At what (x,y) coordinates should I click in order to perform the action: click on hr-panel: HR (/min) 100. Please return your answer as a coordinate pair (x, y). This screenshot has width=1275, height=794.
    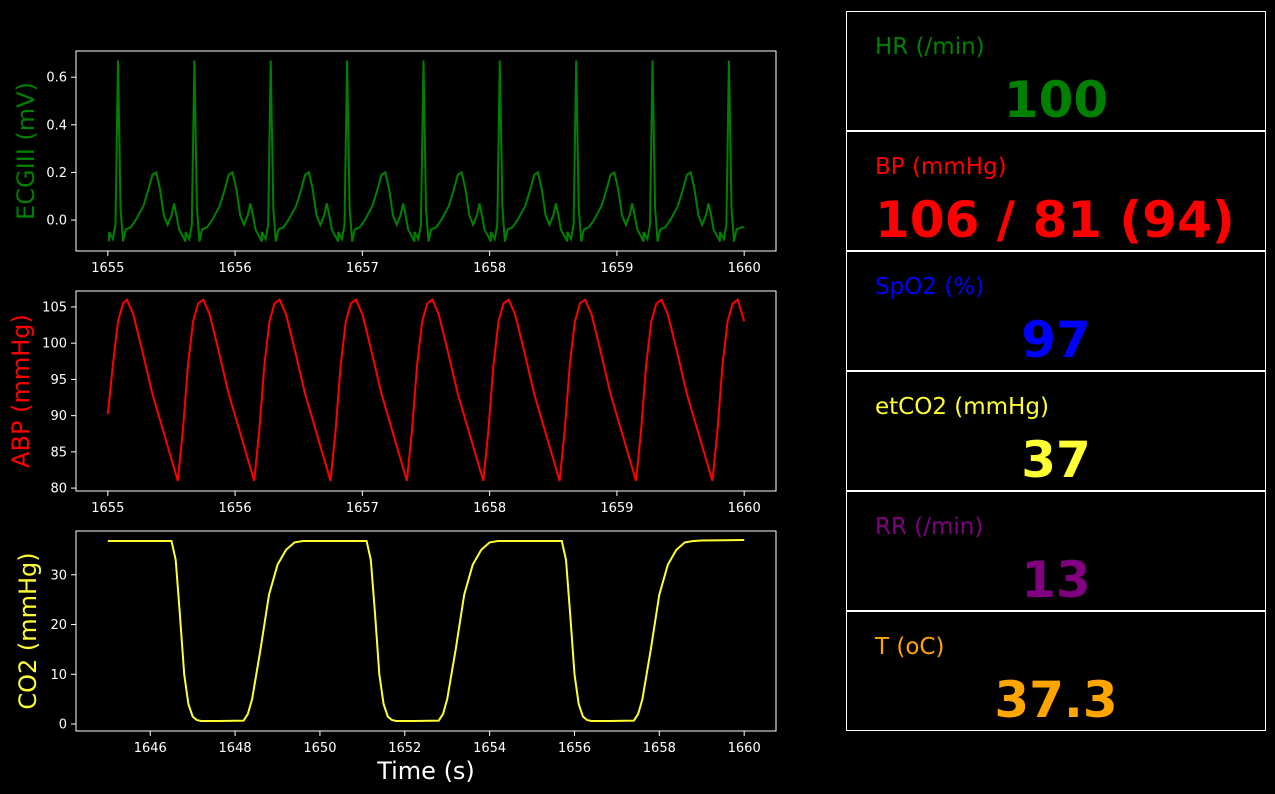
    Looking at the image, I should click on (1056, 71).